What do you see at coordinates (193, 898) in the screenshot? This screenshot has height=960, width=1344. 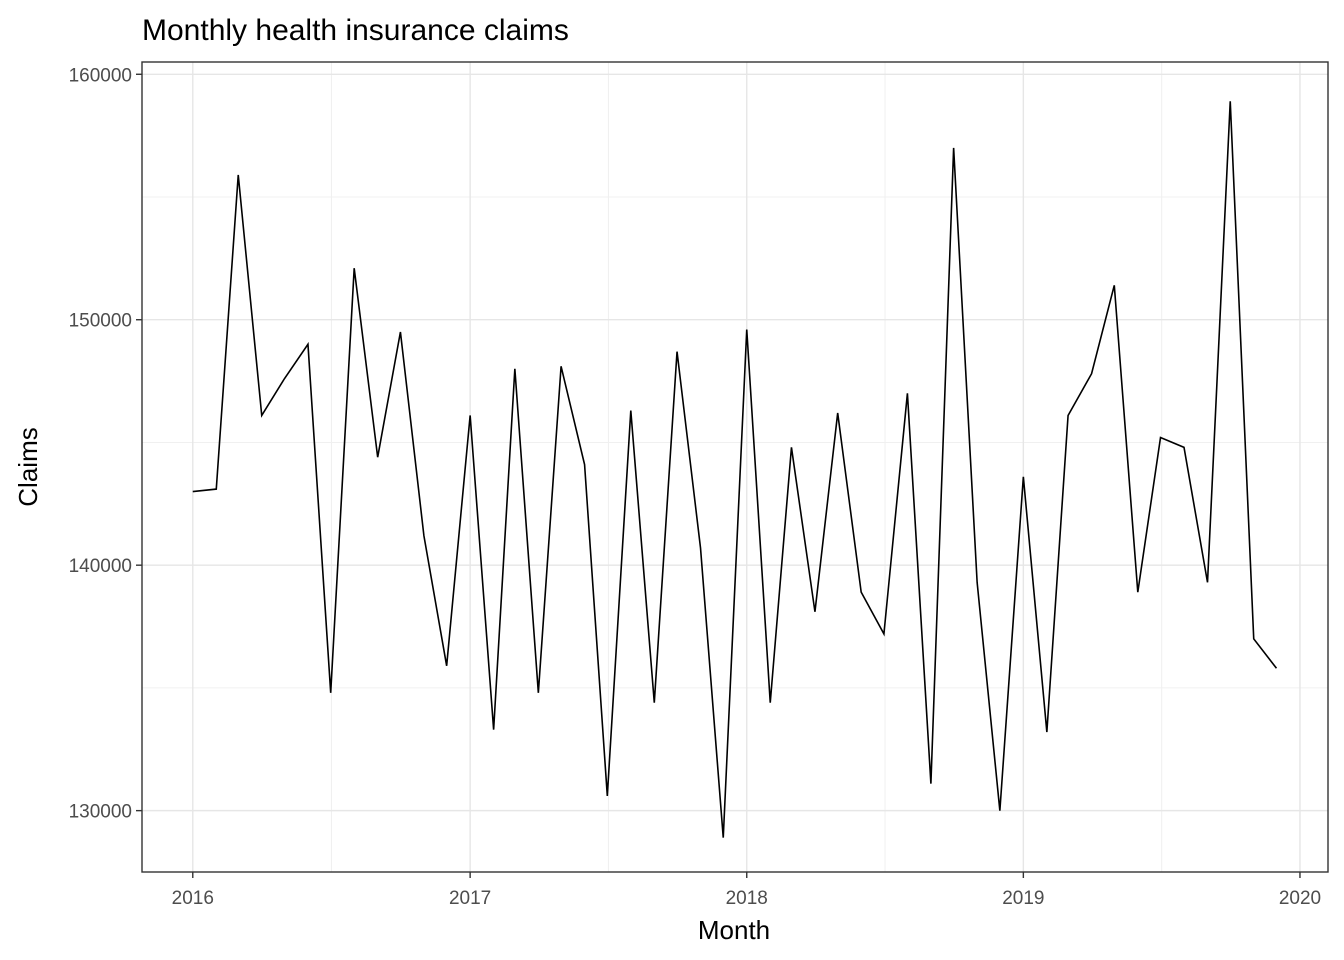 I see `x-tick-label: 2016` at bounding box center [193, 898].